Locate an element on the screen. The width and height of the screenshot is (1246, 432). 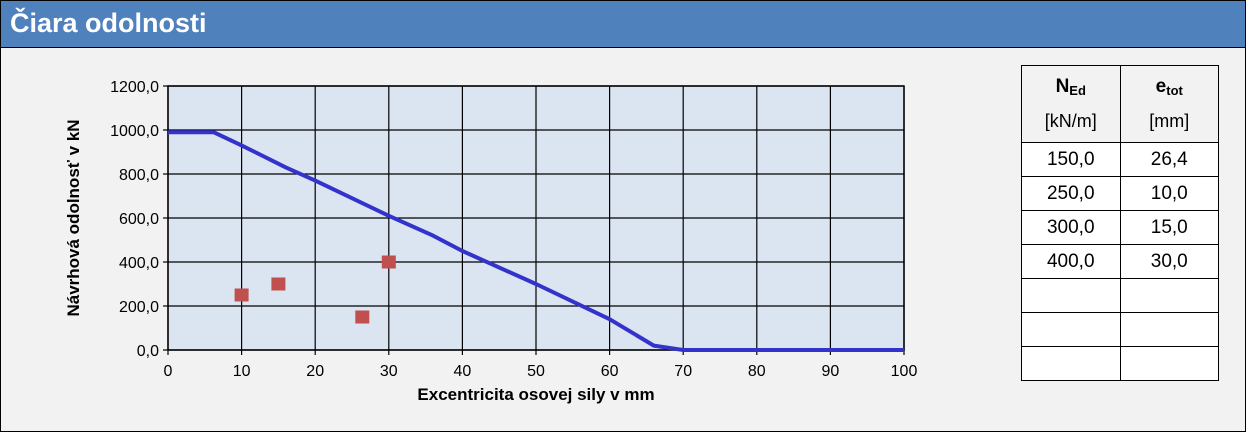
y-tick-label: 600,0 is located at coordinates (139, 219).